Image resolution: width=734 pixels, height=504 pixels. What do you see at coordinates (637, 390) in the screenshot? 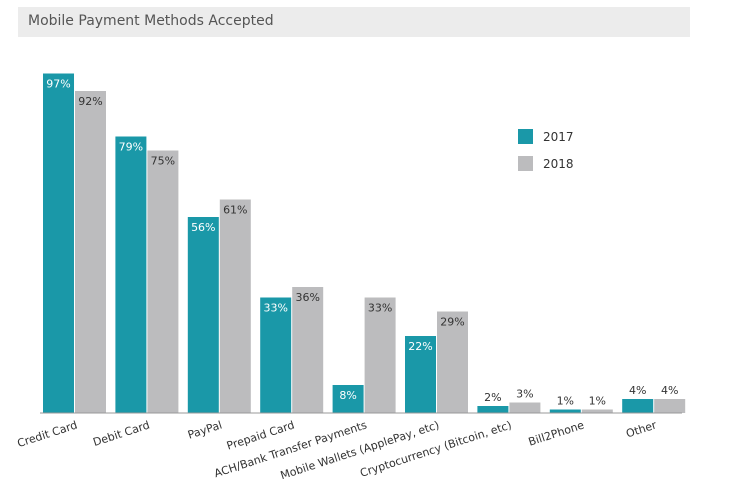
I see `data-label-2017-8: 4%` at bounding box center [637, 390].